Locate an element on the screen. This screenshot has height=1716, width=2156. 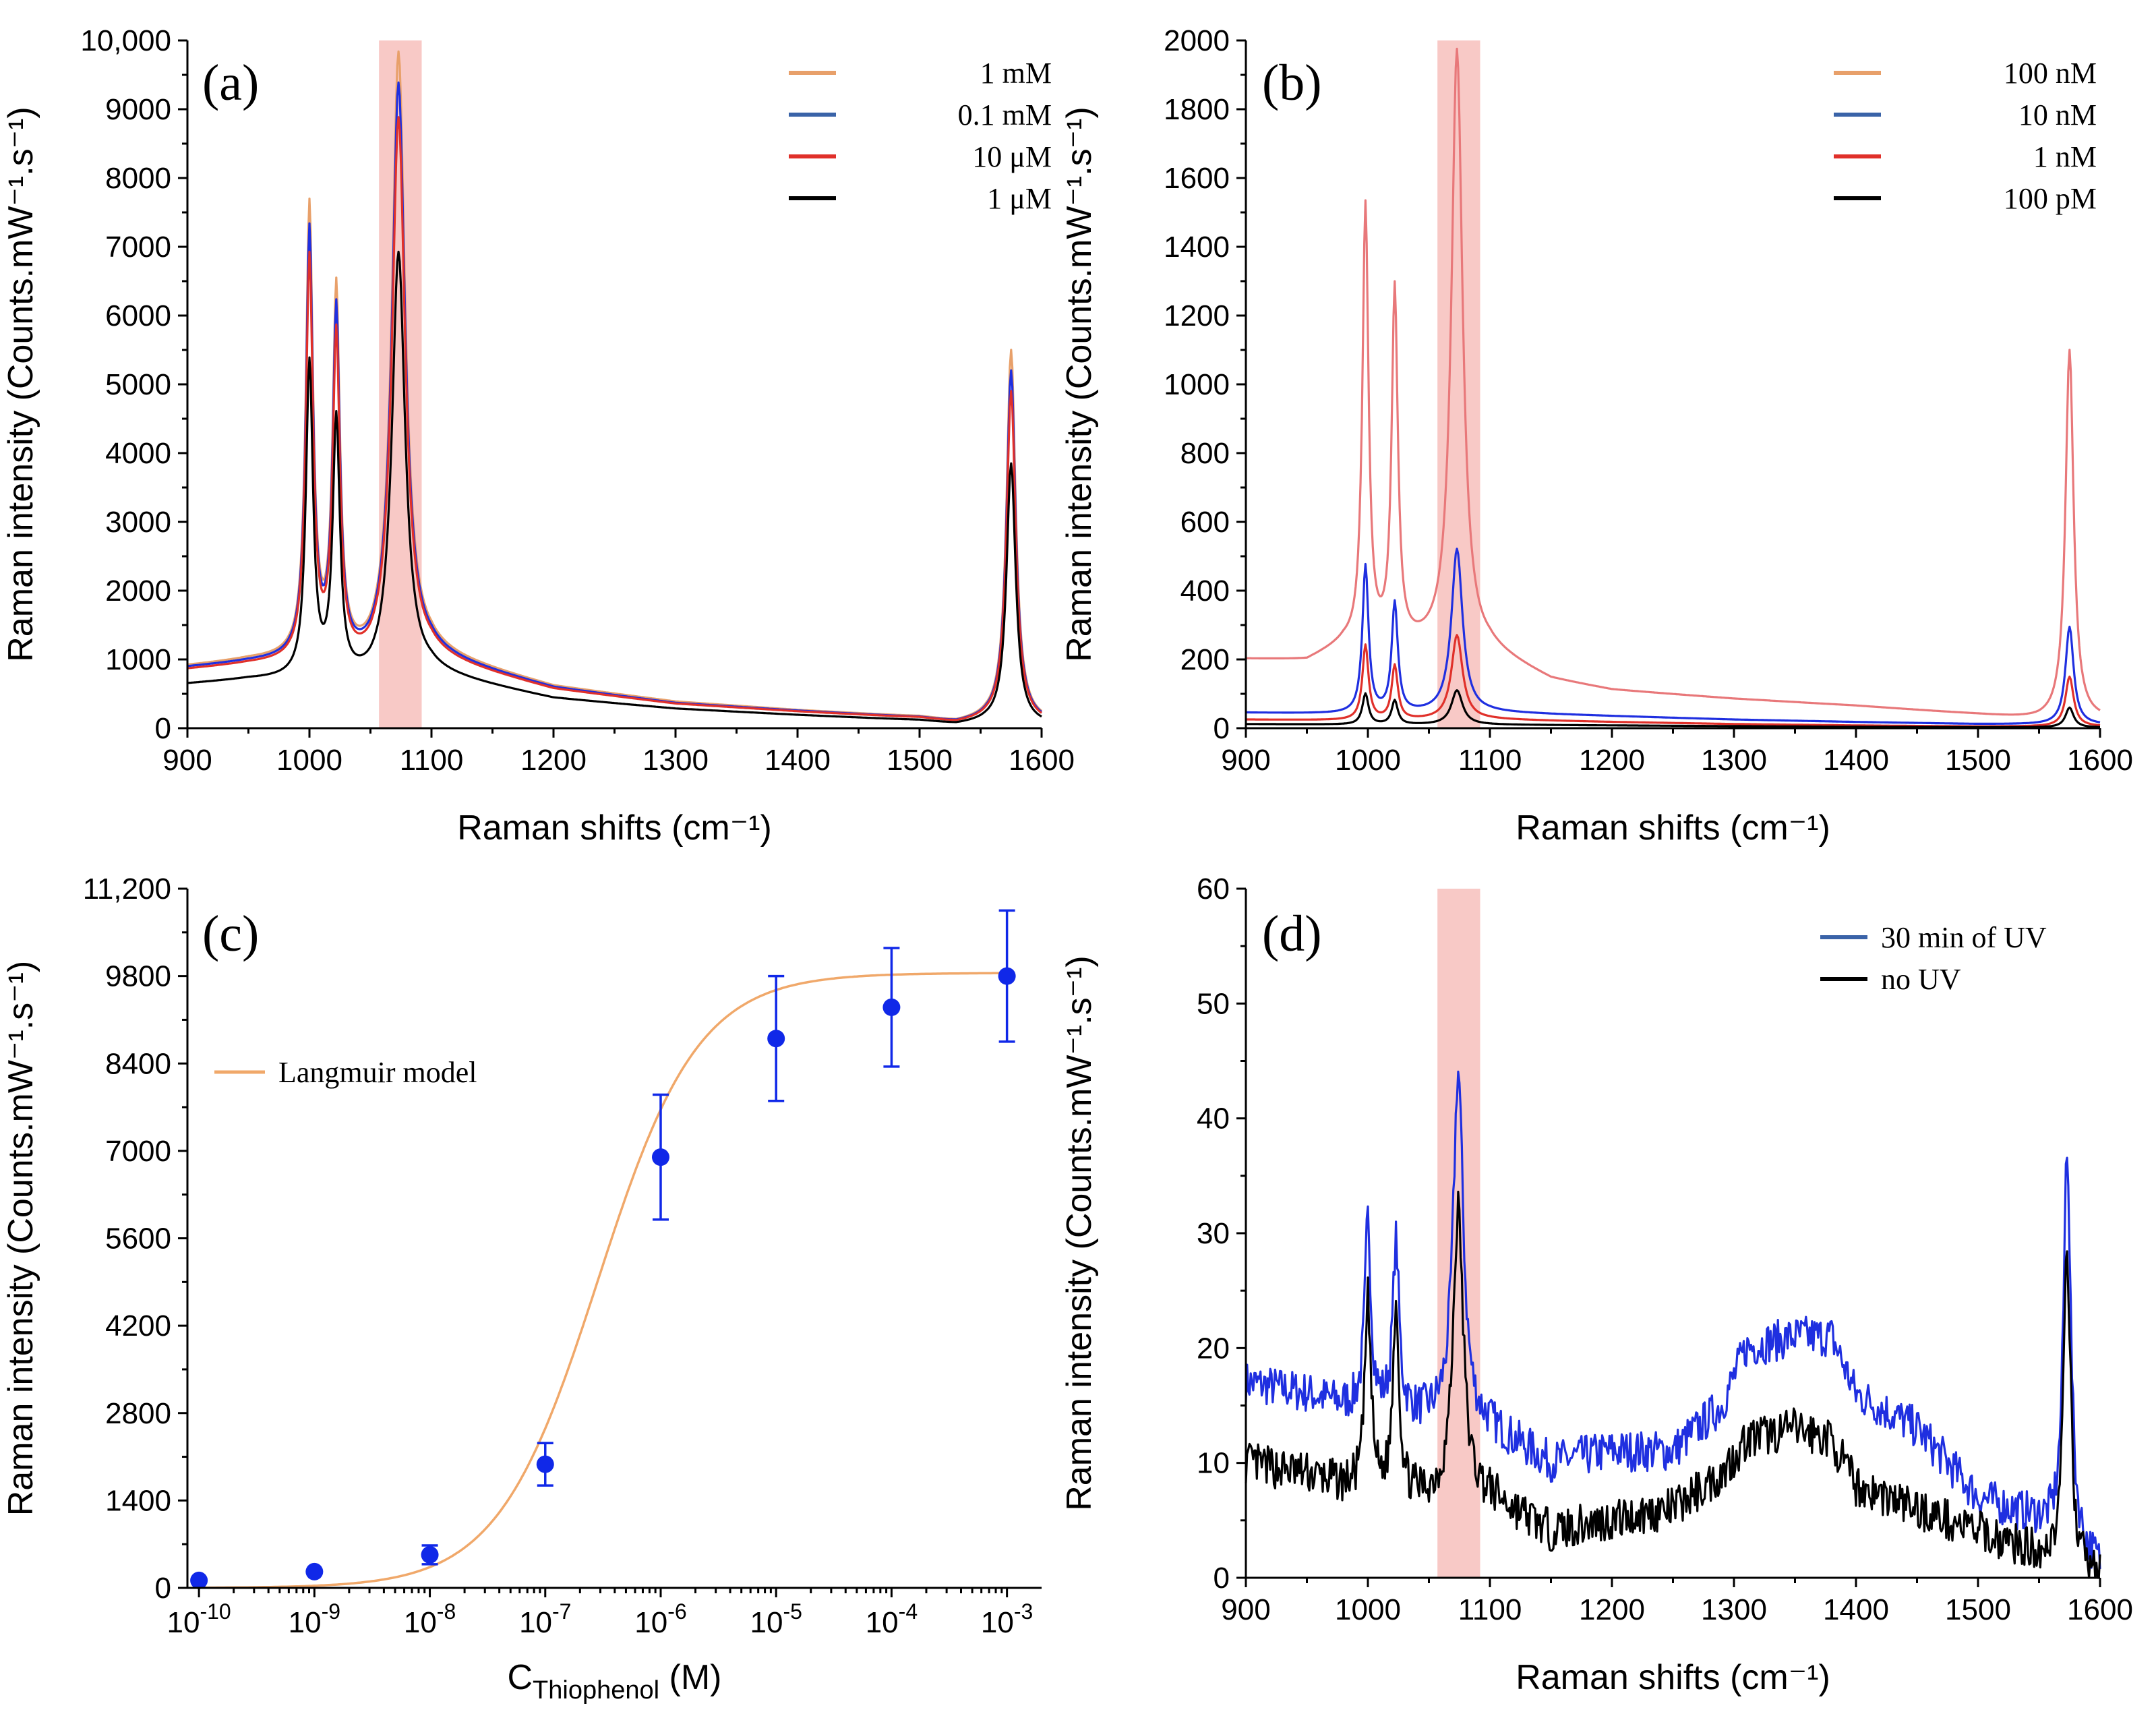
y-tick-label: 50 is located at coordinates (1213, 1004).